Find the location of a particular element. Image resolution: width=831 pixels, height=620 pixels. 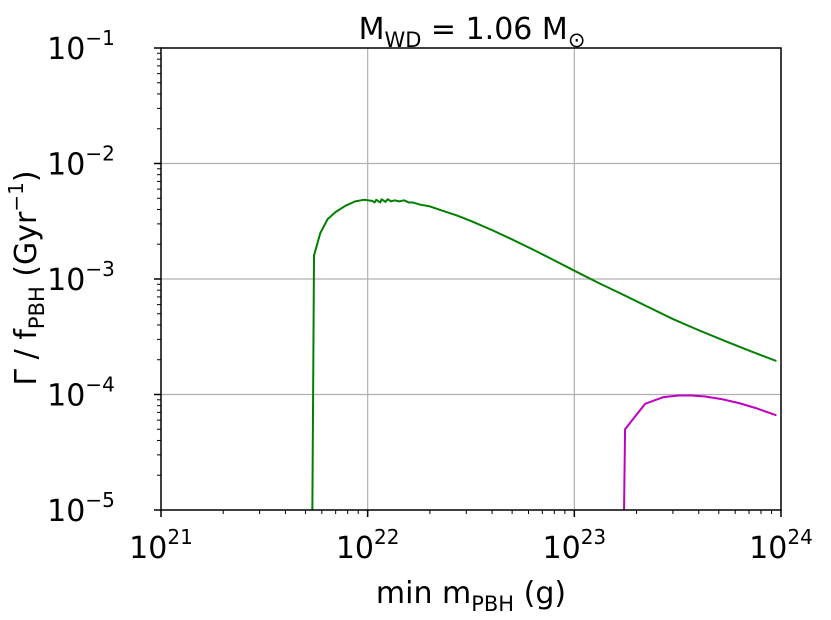

y-tick-label: 10⁻¹ is located at coordinates (81, 46).